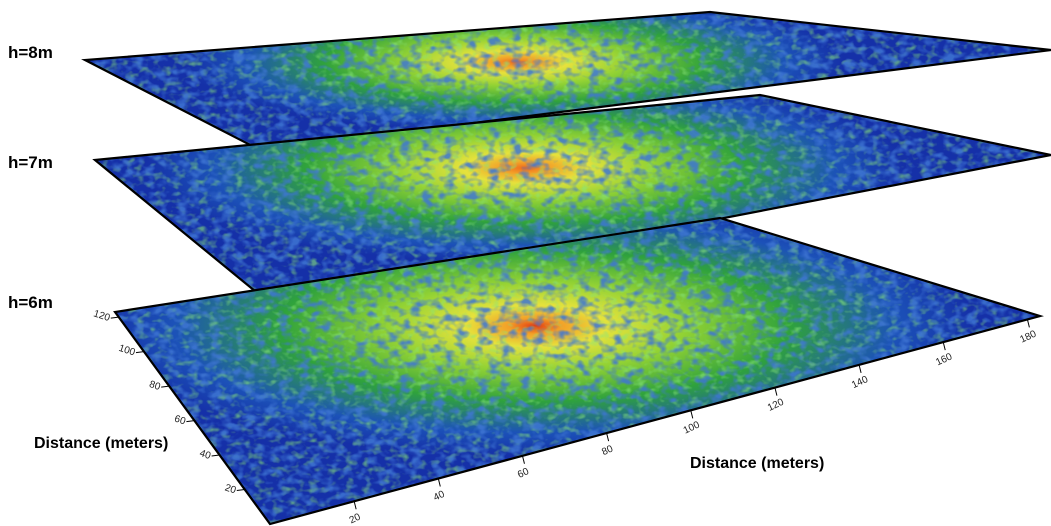  Describe the element at coordinates (30, 302) in the screenshot. I see `layer-label: h=6m` at that location.